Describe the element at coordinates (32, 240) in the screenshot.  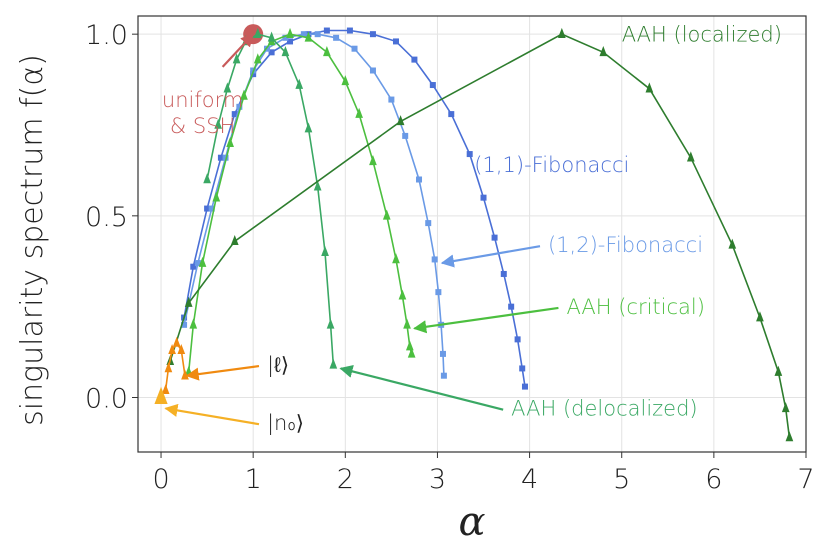
I see `y-axis-label: singularity spectrum f(α)` at that location.